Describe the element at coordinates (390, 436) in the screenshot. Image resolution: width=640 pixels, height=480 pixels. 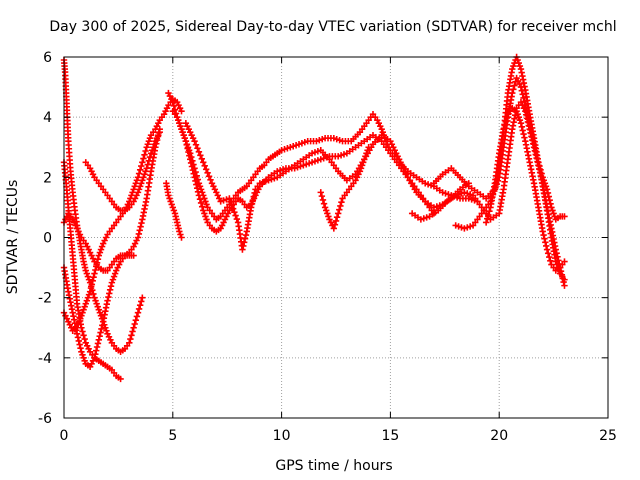
I see `x-tick-label: 15` at that location.